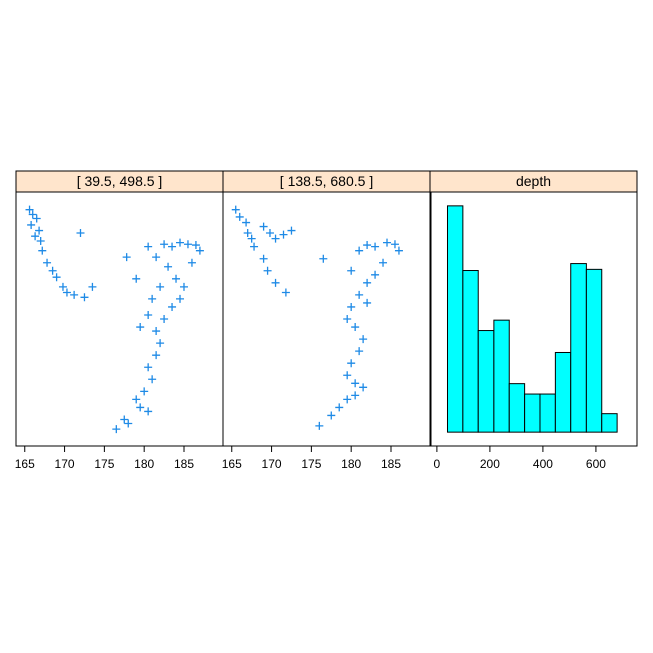  I want to click on x-tick-label: 600, so click(596, 464).